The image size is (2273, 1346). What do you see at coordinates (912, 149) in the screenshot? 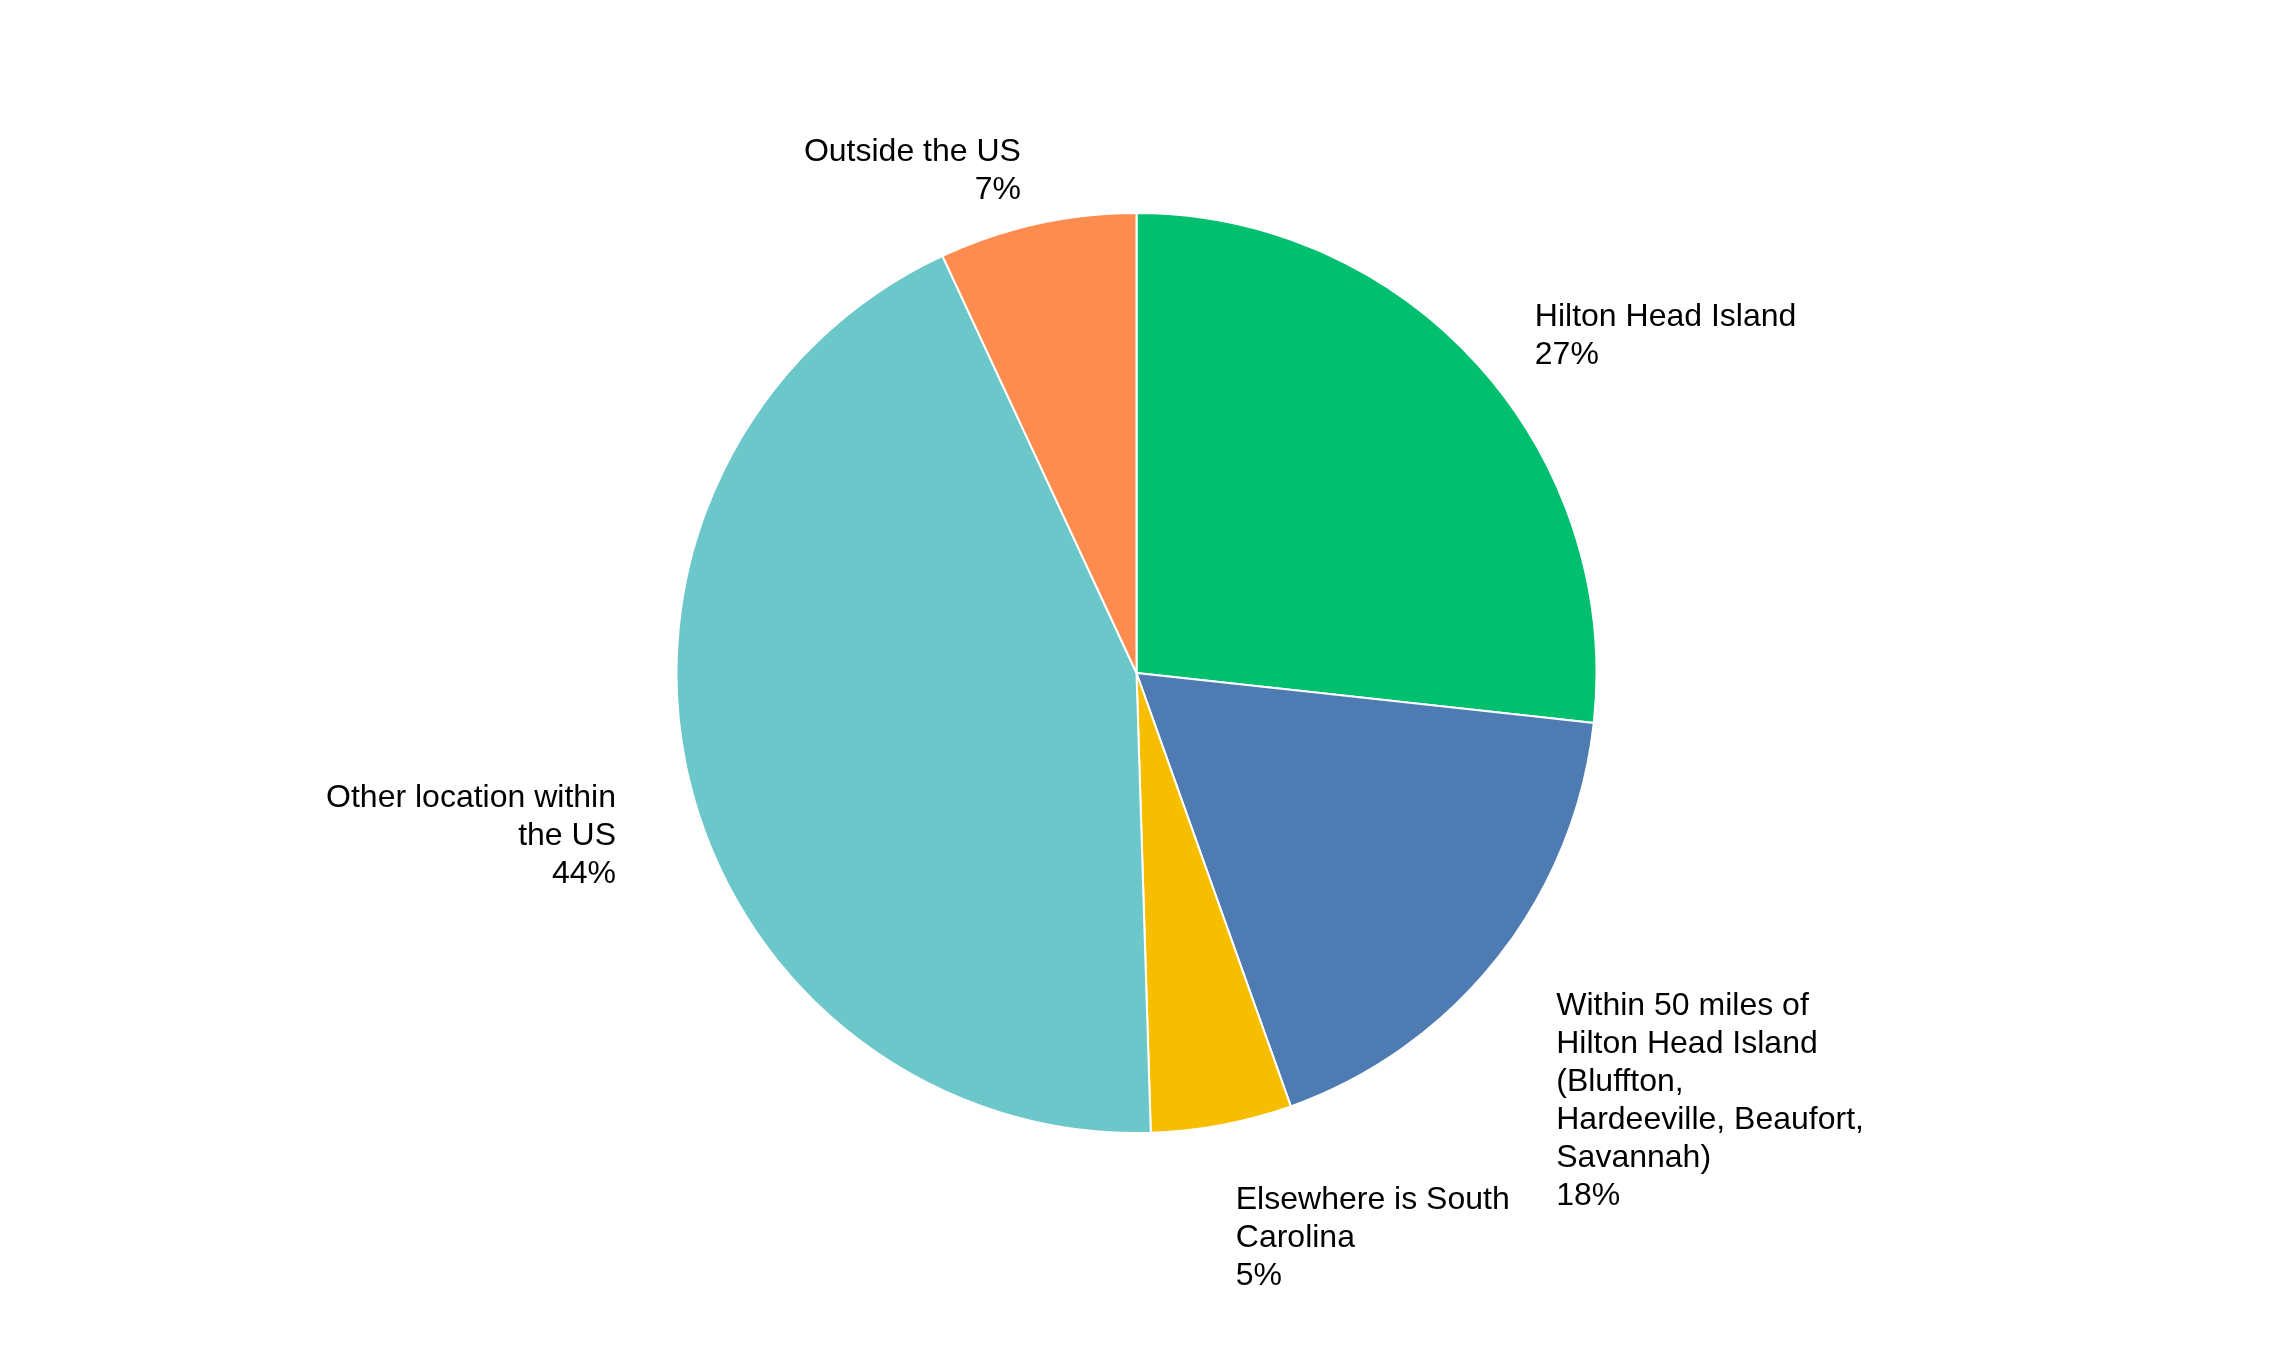
I see `slice-label: Outside the US` at bounding box center [912, 149].